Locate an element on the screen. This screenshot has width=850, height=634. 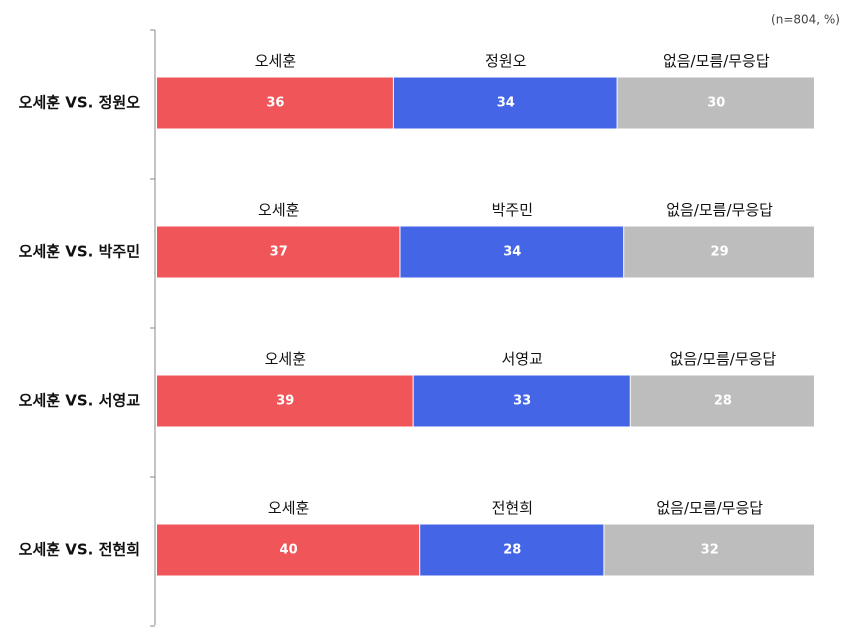
row-label: 오세훈 VS. 서영교 is located at coordinates (80, 401).